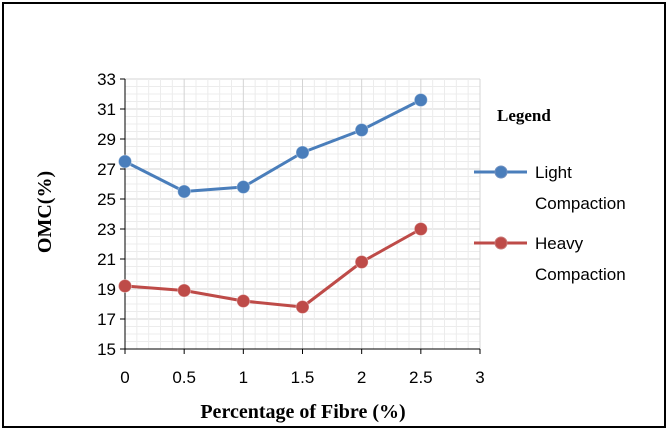 The height and width of the screenshot is (432, 670). Describe the element at coordinates (184, 377) in the screenshot. I see `x-tick-label: 0.5` at that location.